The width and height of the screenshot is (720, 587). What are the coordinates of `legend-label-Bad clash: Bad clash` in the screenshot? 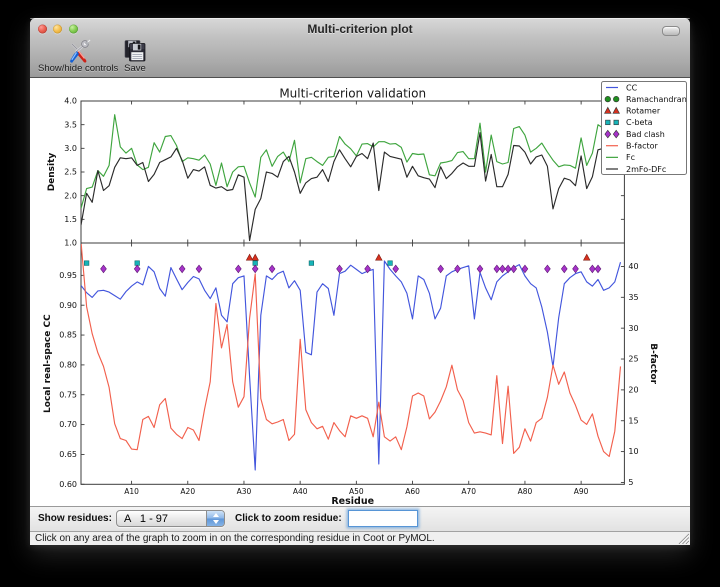 It's located at (645, 134).